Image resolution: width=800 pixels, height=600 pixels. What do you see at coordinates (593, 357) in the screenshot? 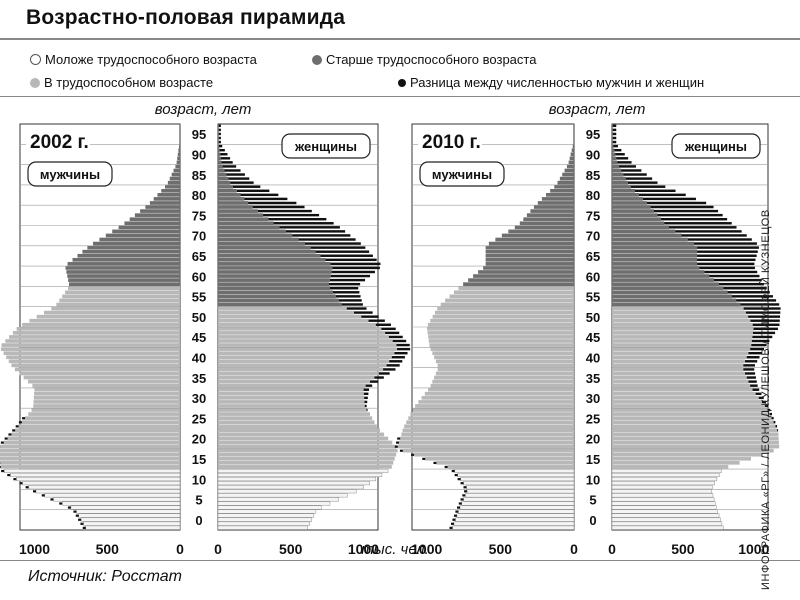
I see `age-tick-label: 40` at bounding box center [593, 357].